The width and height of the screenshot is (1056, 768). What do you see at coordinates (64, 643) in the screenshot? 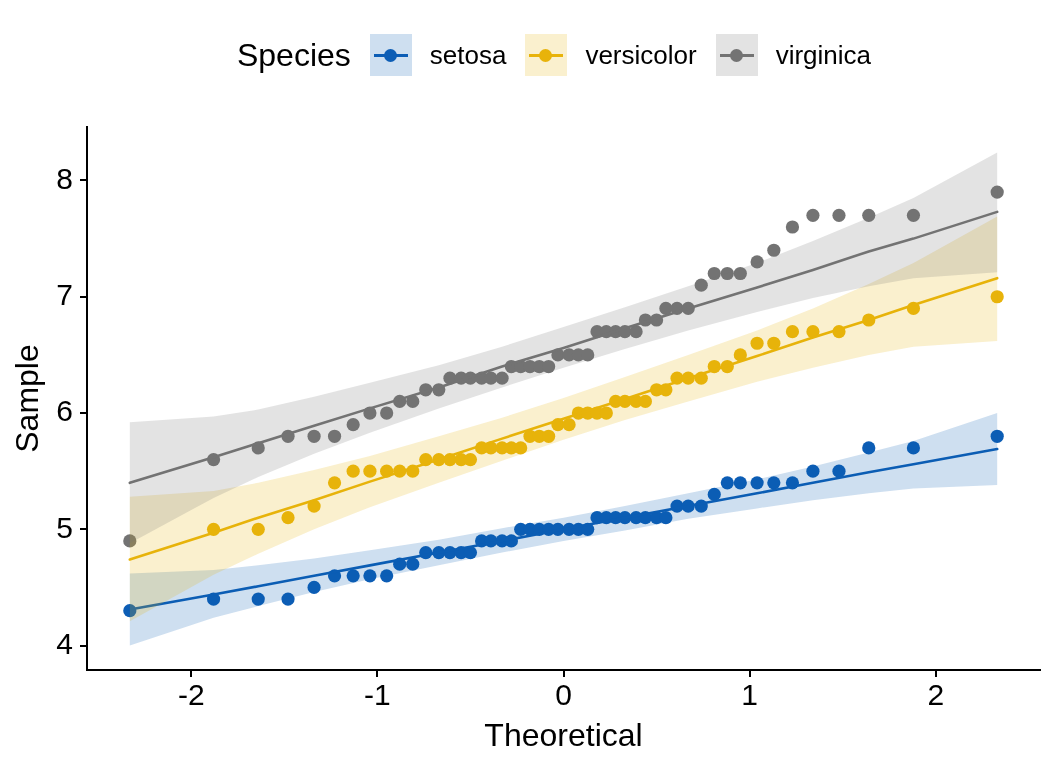
I see `y-tick-label: 4` at bounding box center [64, 643].